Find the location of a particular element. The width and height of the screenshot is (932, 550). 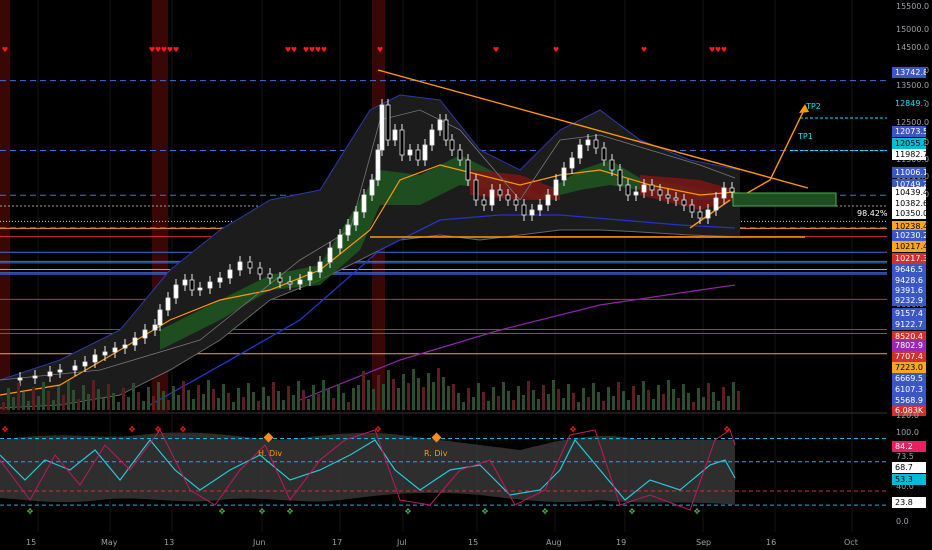

time-axis-label: Jun is located at coordinates (259, 542).